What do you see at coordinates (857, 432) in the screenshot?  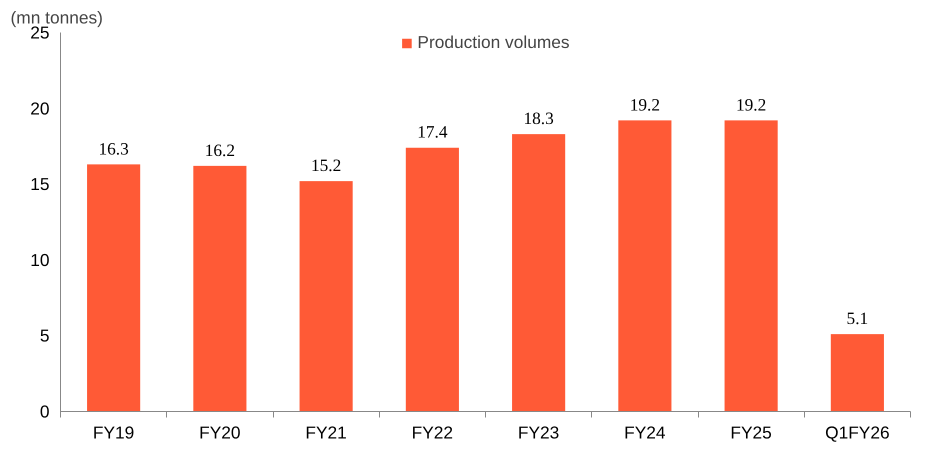 I see `x-tick-label: Q1FY26` at bounding box center [857, 432].